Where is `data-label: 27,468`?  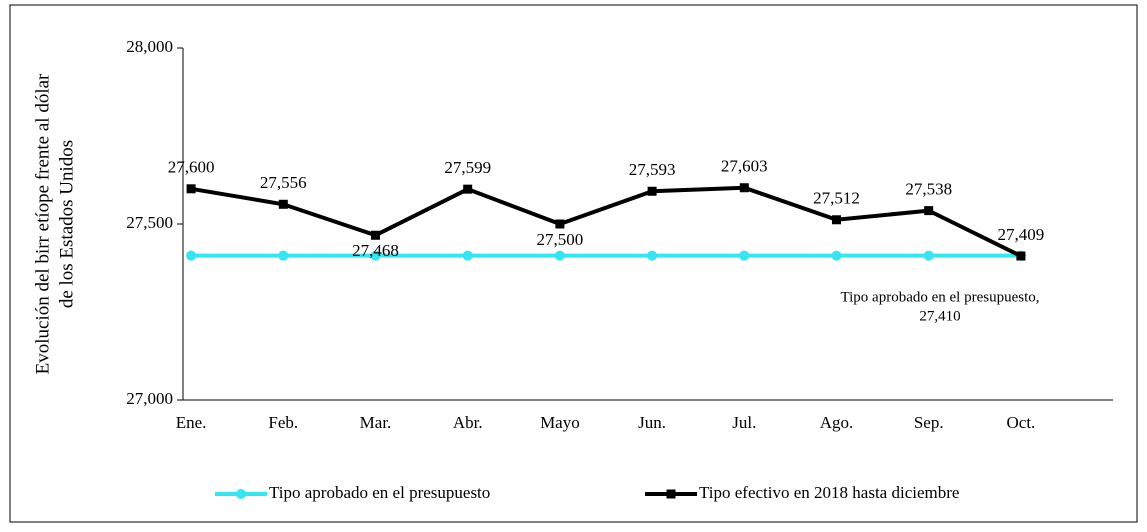
data-label: 27,468 is located at coordinates (375, 250).